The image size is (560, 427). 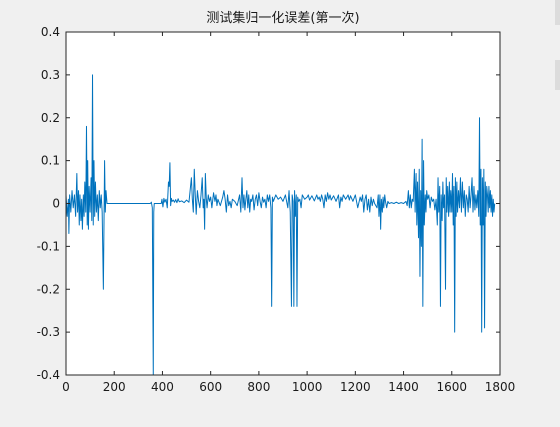 I want to click on y-tick-label: 0.2, so click(x=50, y=118).